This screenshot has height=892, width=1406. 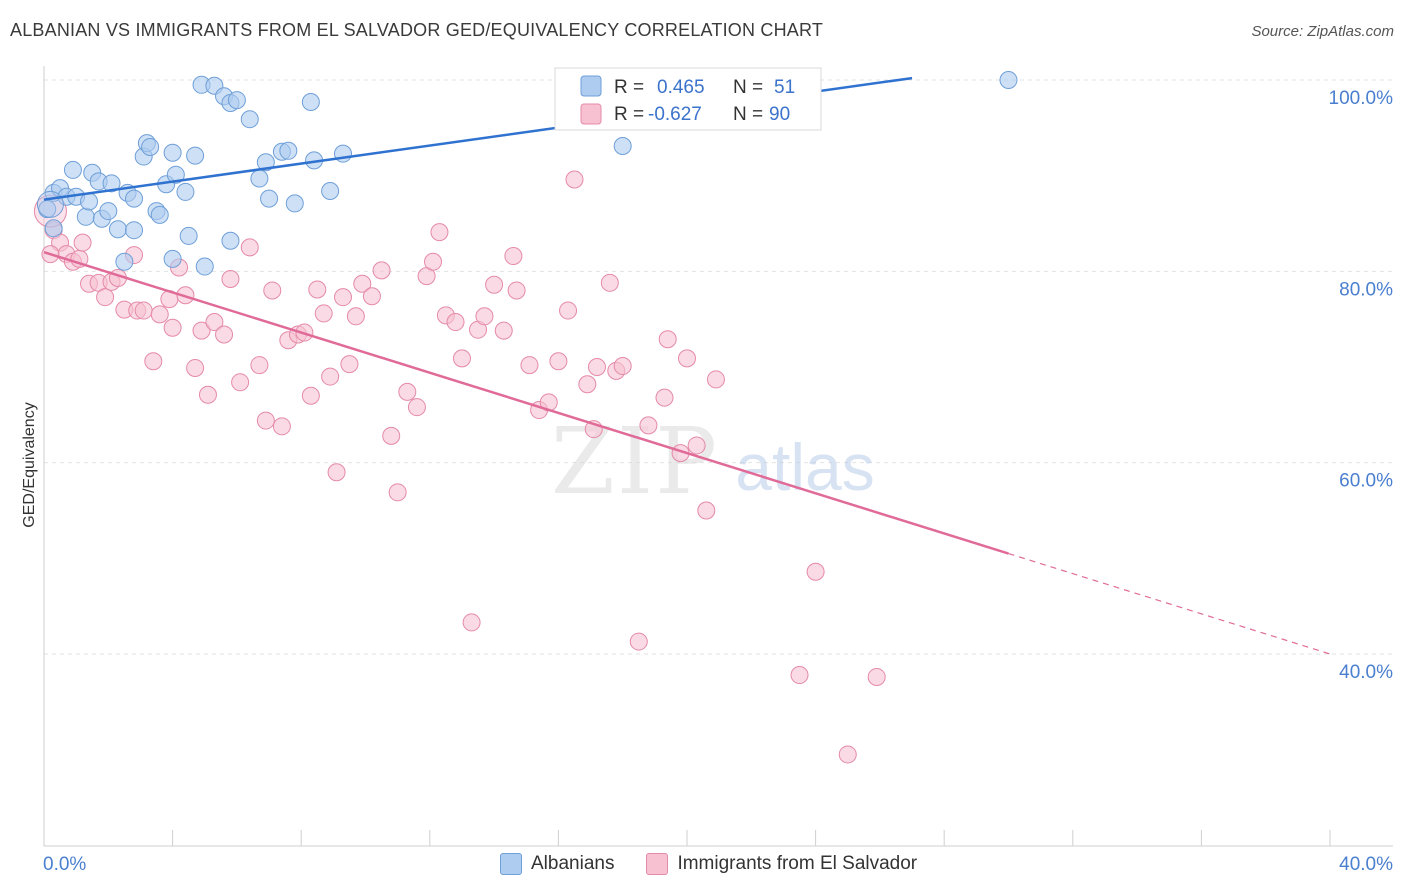 What do you see at coordinates (748, 114) in the screenshot?
I see `stats-n-label-2: N =` at bounding box center [748, 114].